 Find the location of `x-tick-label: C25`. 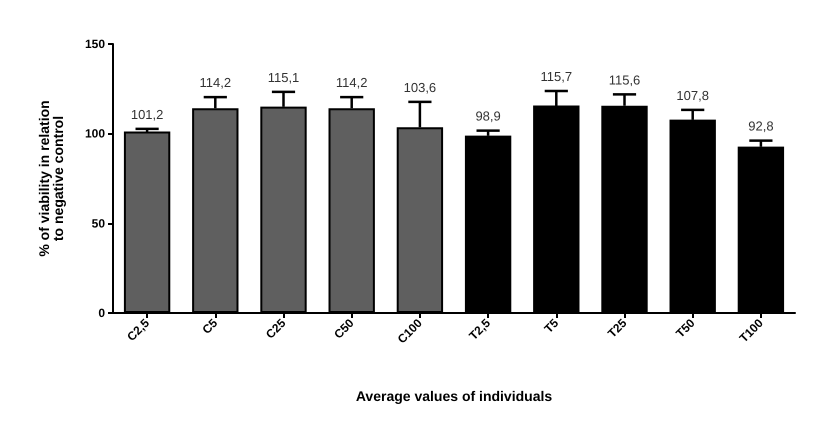

x-tick-label: C25 is located at coordinates (275, 329).